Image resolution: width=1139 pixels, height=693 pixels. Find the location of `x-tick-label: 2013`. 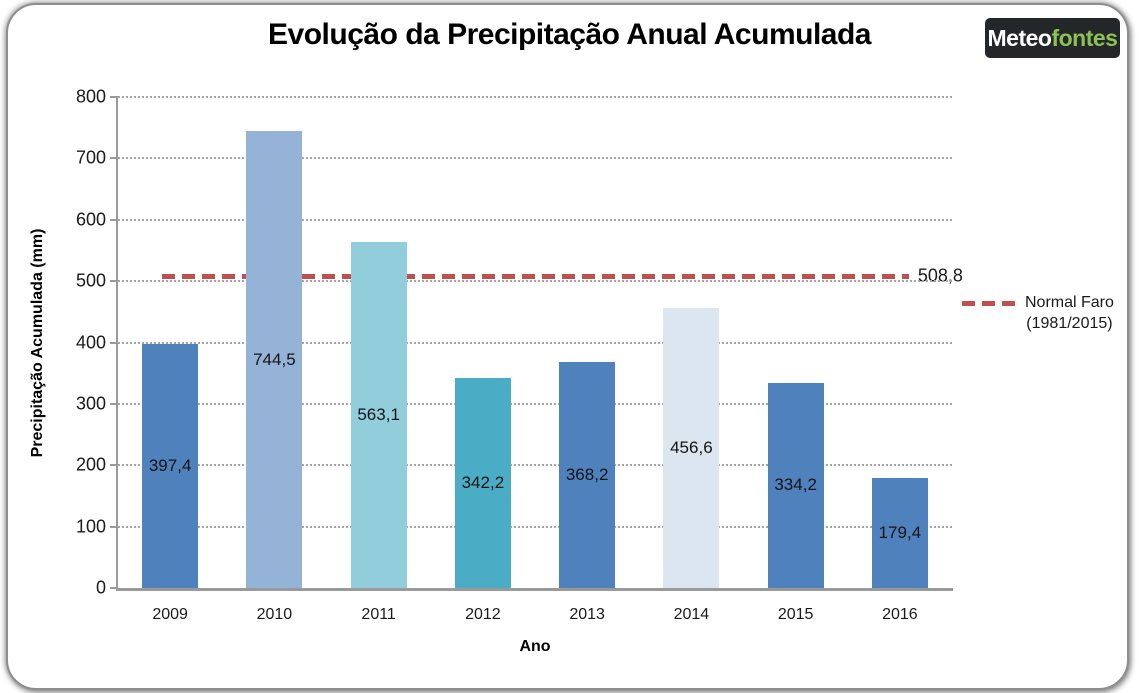

x-tick-label: 2013 is located at coordinates (587, 614).